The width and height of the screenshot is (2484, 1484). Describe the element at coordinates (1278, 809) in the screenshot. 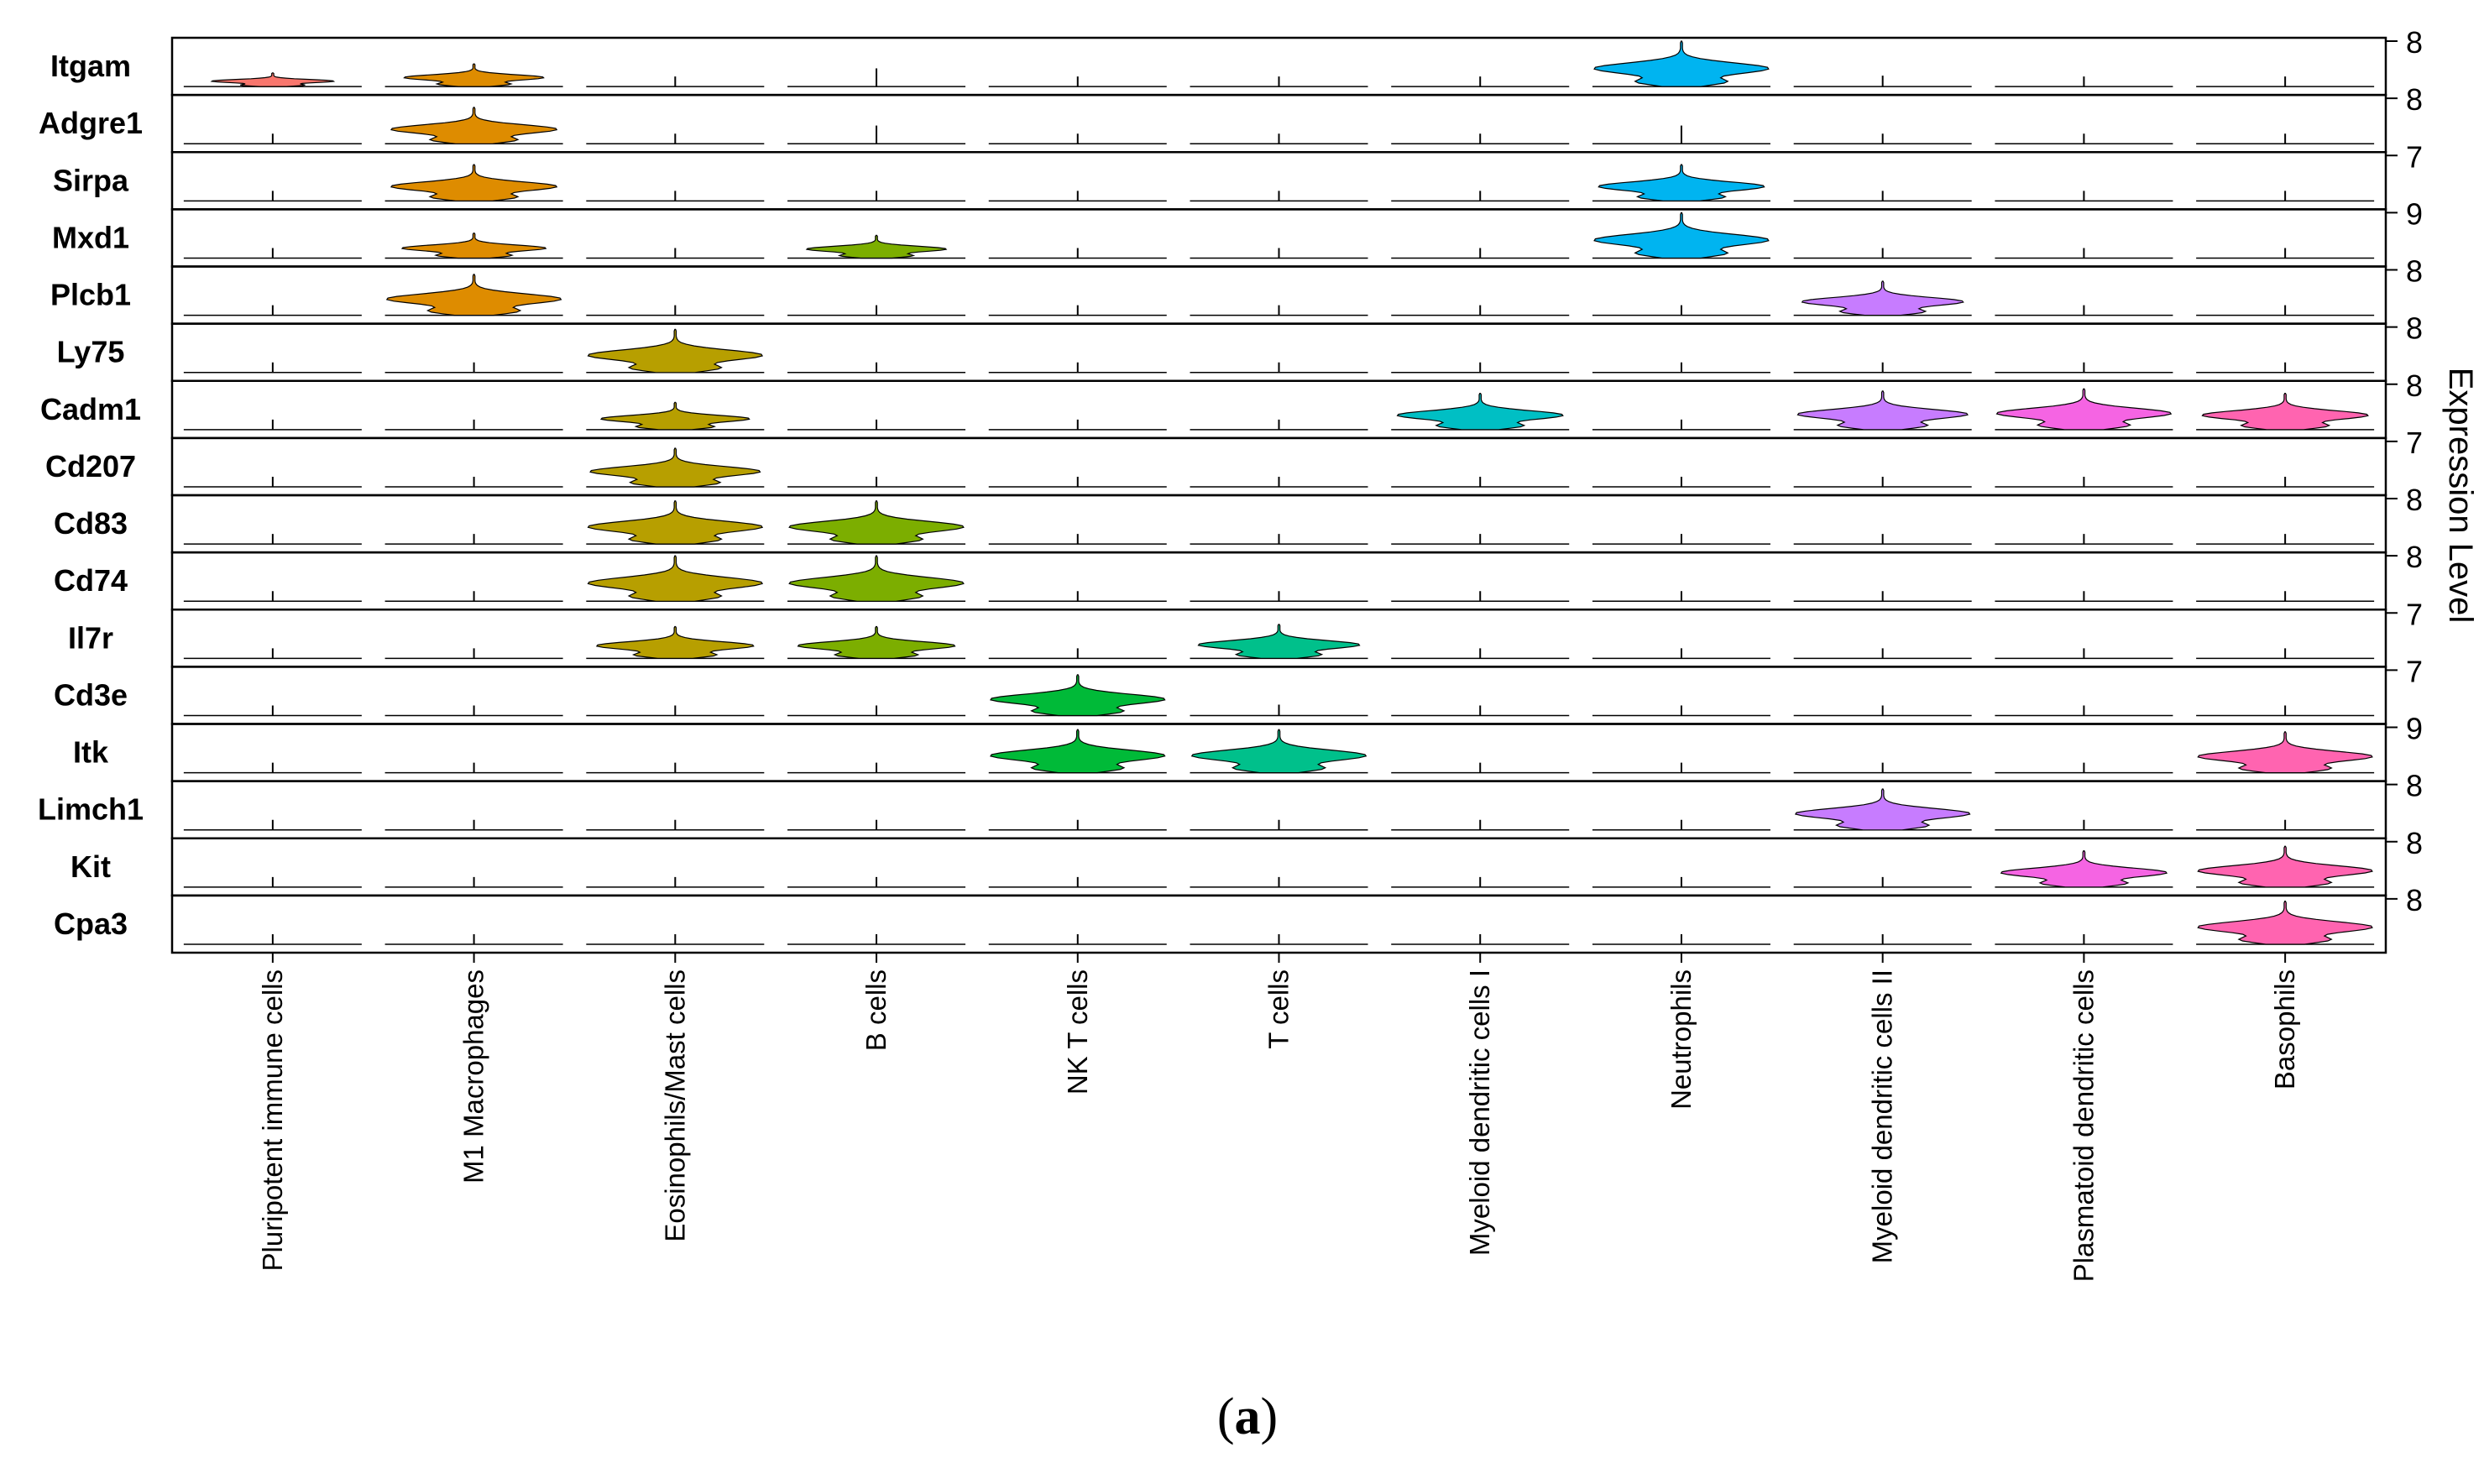

I see `gene-row-limch1` at that location.